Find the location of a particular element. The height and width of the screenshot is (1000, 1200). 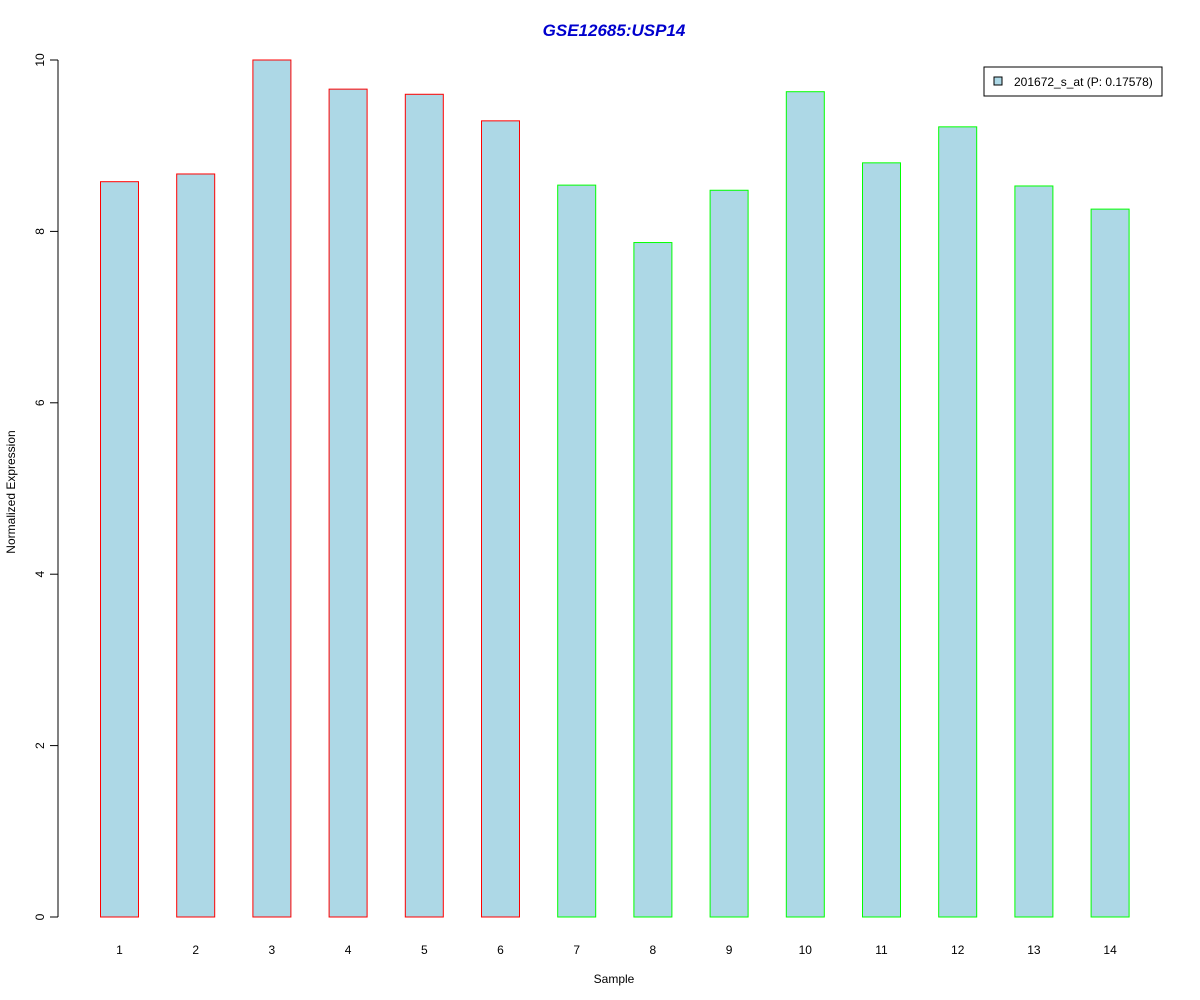

y-tick-label-0: 0 is located at coordinates (40, 916).